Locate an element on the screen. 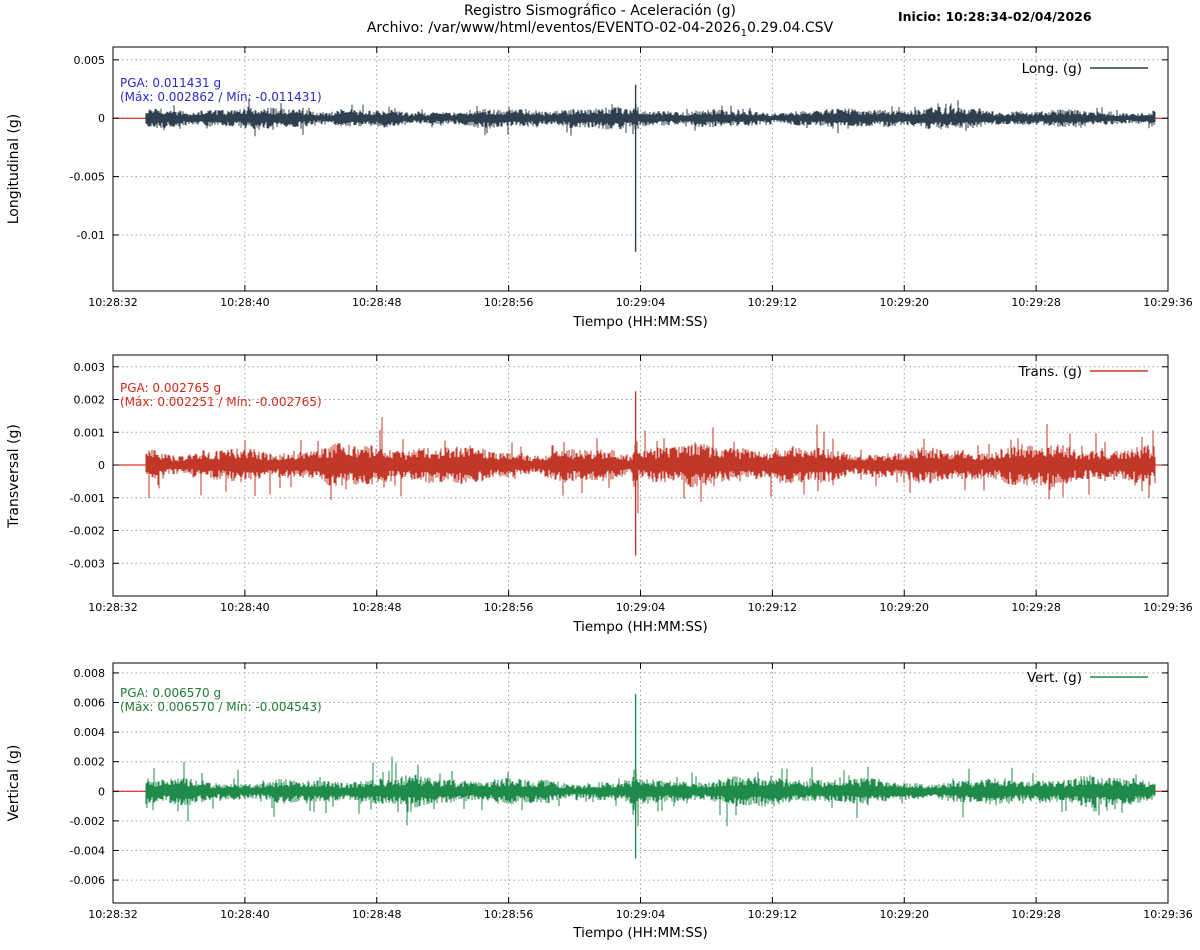 The width and height of the screenshot is (1200, 950). y-tick-label: 0.003 is located at coordinates (90, 367).